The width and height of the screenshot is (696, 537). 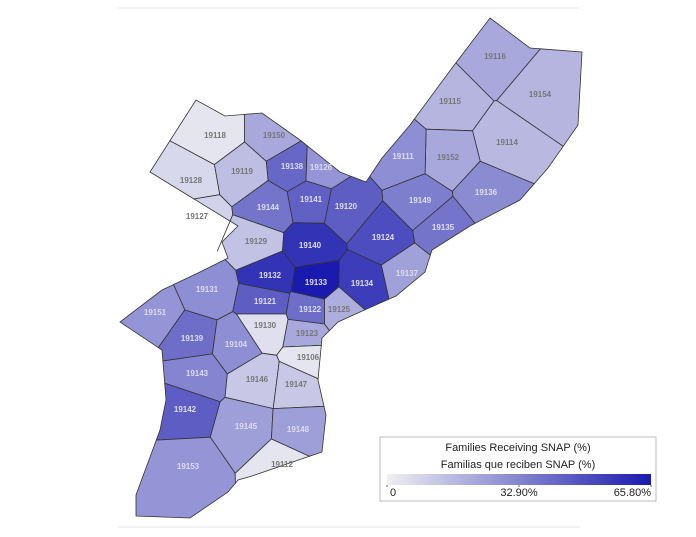 What do you see at coordinates (246, 426) in the screenshot?
I see `zip-label: 19145` at bounding box center [246, 426].